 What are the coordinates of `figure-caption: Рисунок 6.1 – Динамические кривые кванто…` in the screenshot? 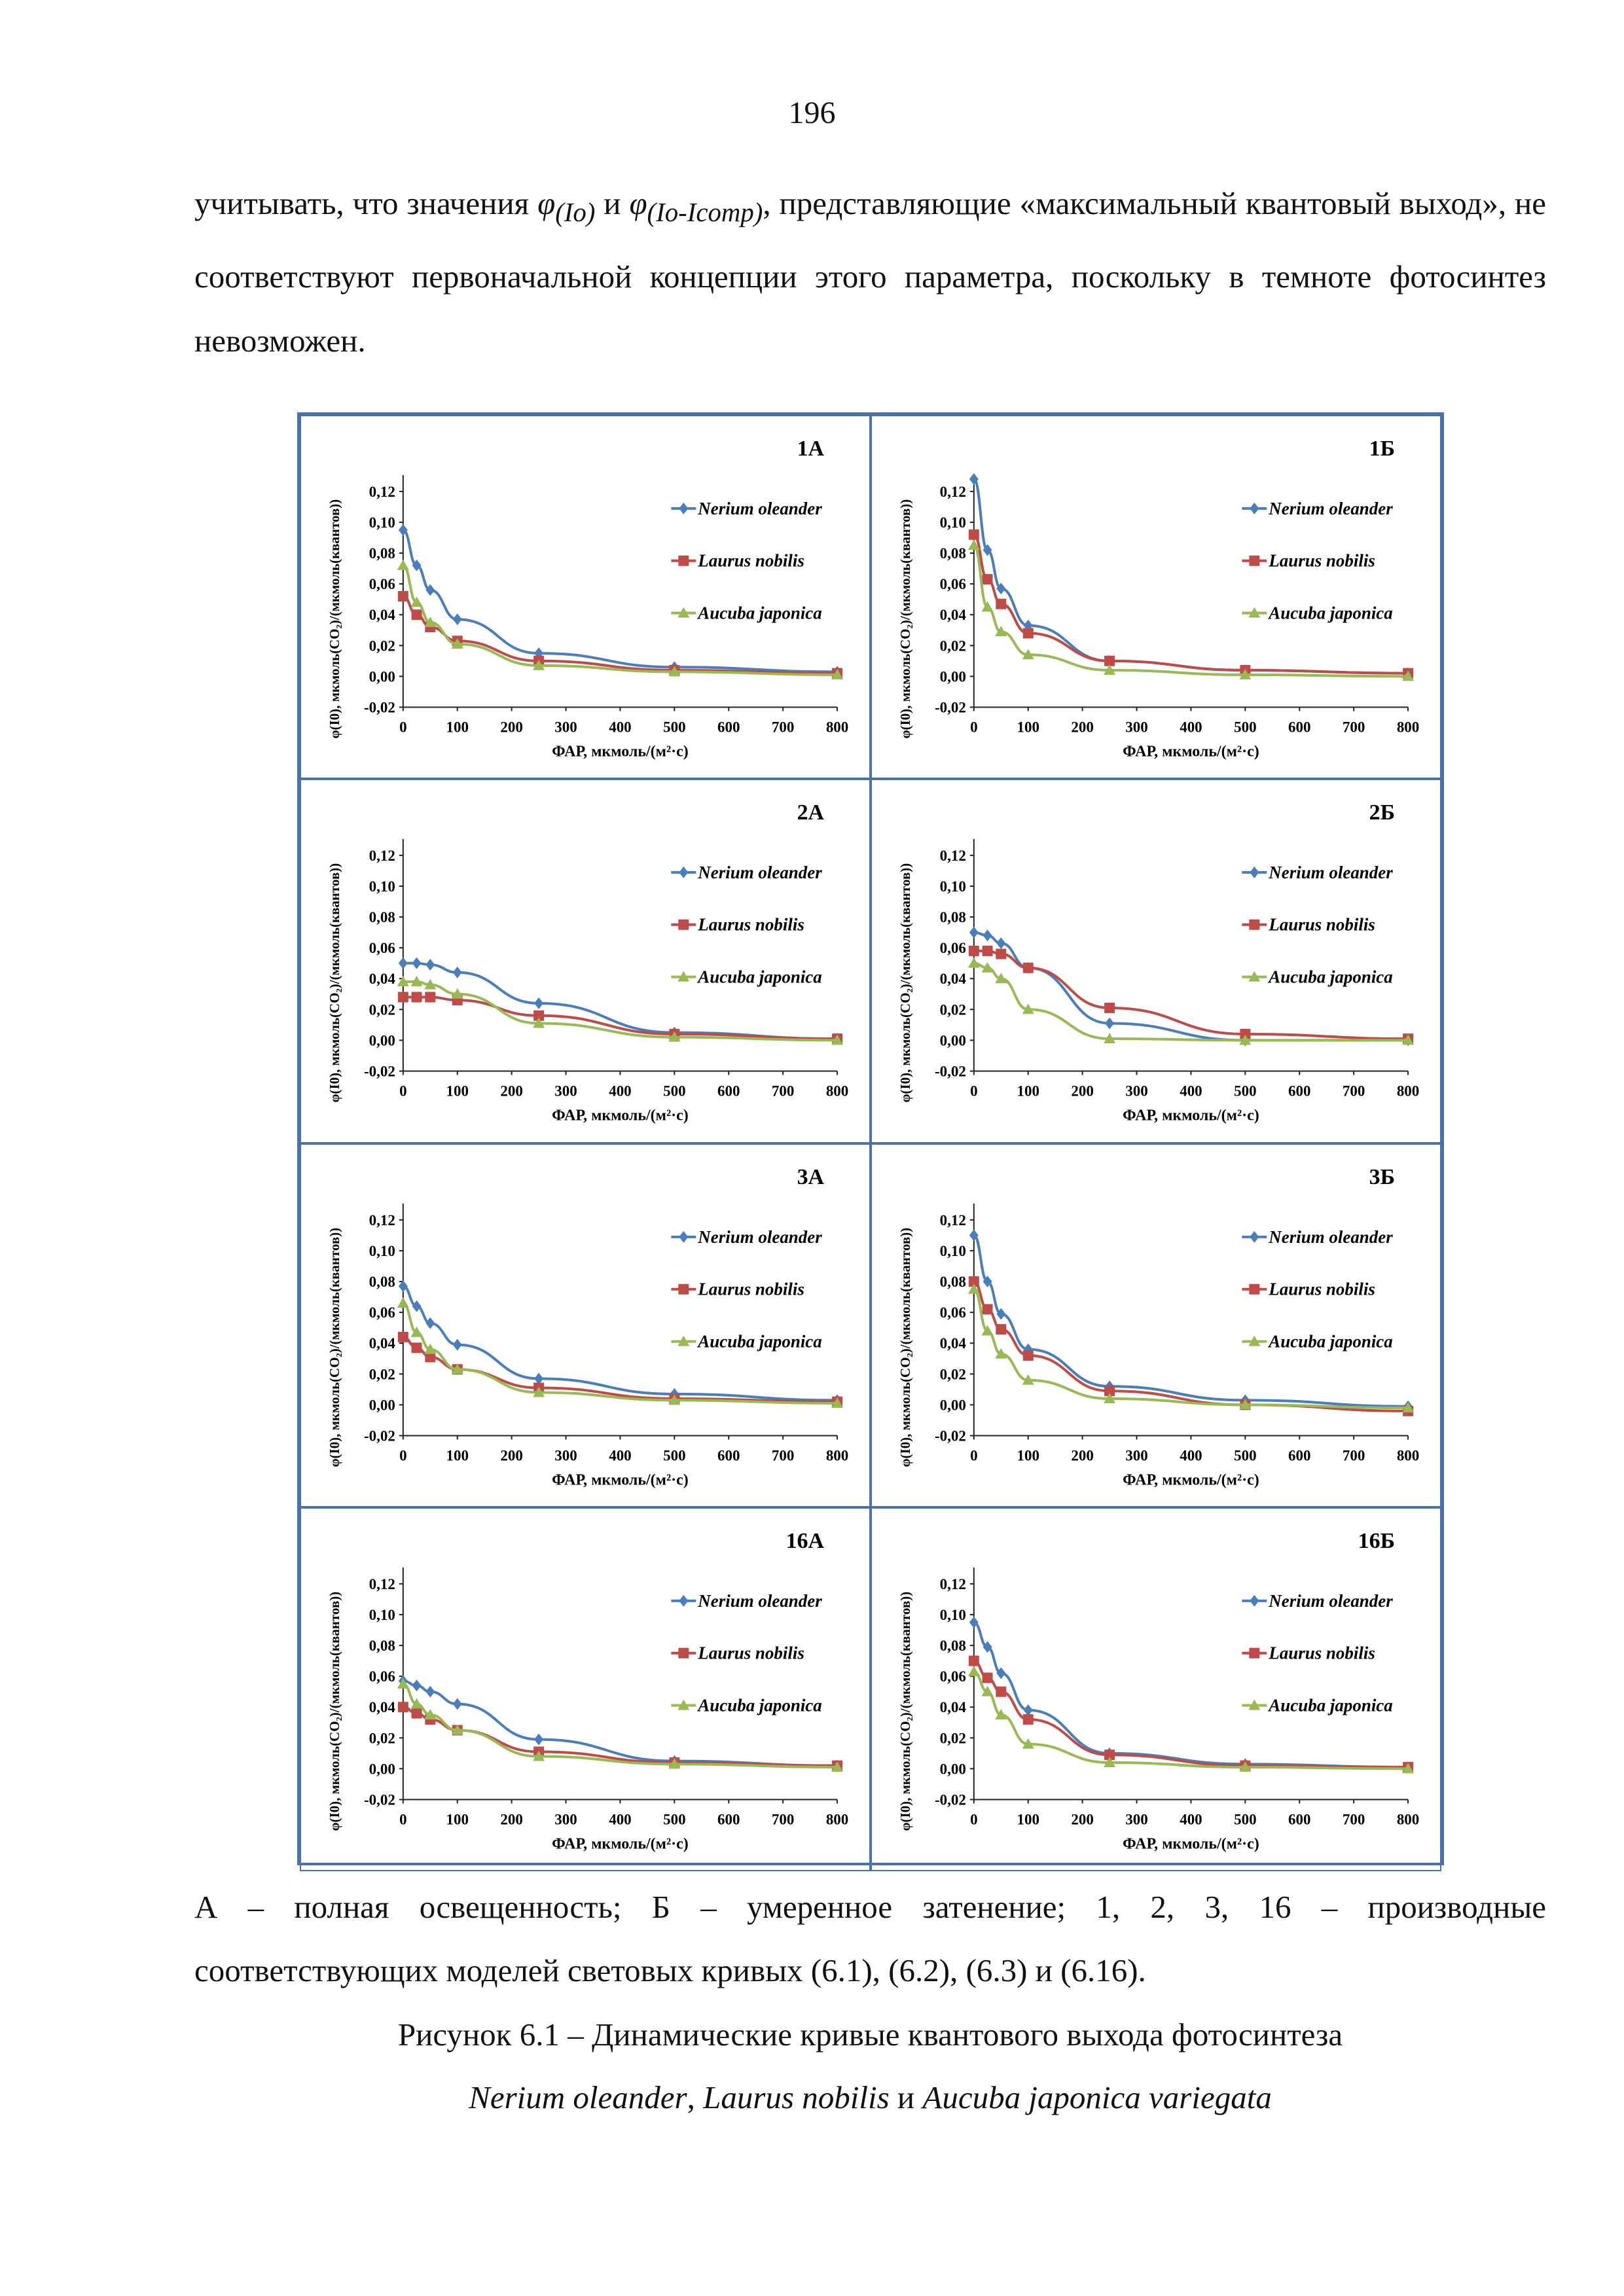 It's located at (870, 2035).